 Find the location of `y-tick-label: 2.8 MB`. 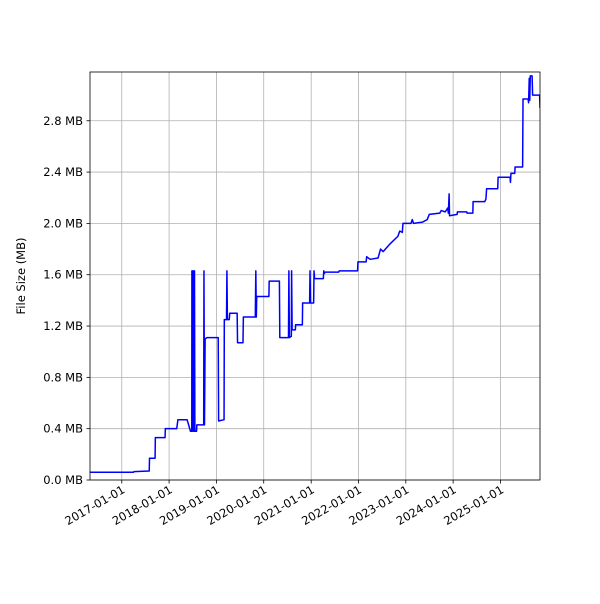

y-tick-label: 2.8 MB is located at coordinates (63, 121).